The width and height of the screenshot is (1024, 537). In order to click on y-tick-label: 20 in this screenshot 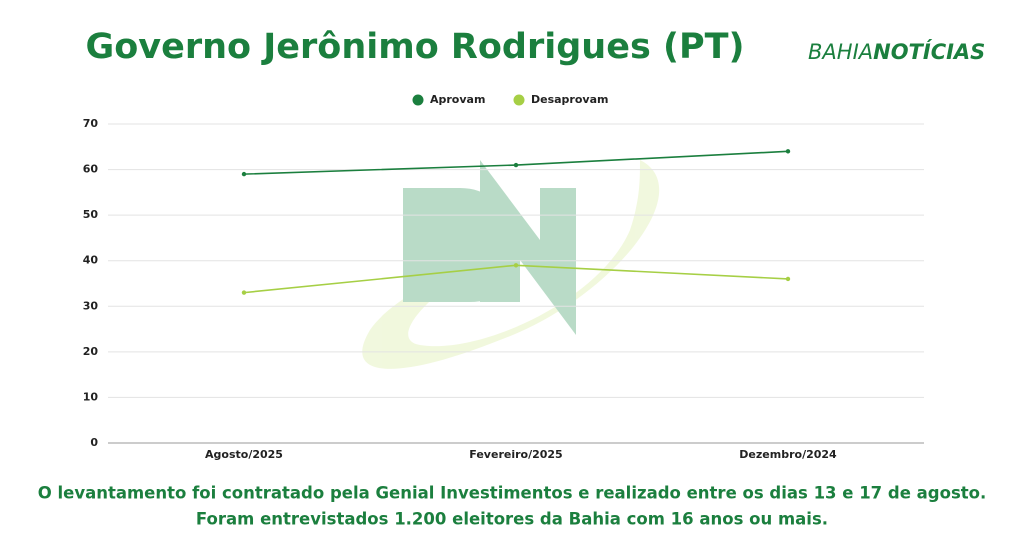, I will do `click(91, 351)`.